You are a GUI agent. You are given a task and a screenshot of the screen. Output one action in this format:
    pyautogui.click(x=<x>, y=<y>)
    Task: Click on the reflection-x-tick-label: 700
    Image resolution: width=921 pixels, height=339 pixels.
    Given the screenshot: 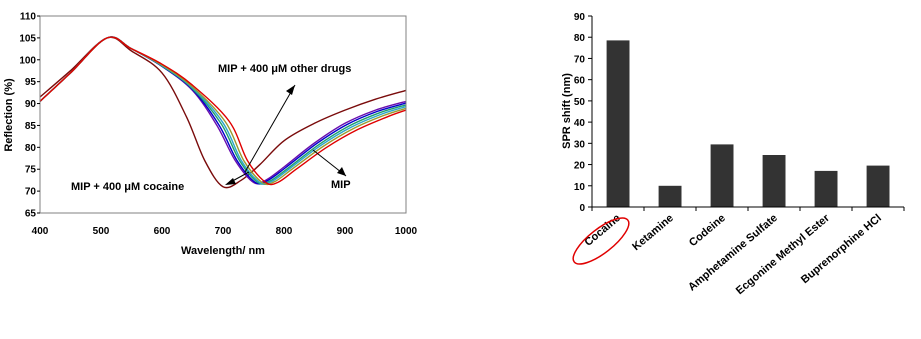 What is the action you would take?
    pyautogui.click(x=223, y=231)
    